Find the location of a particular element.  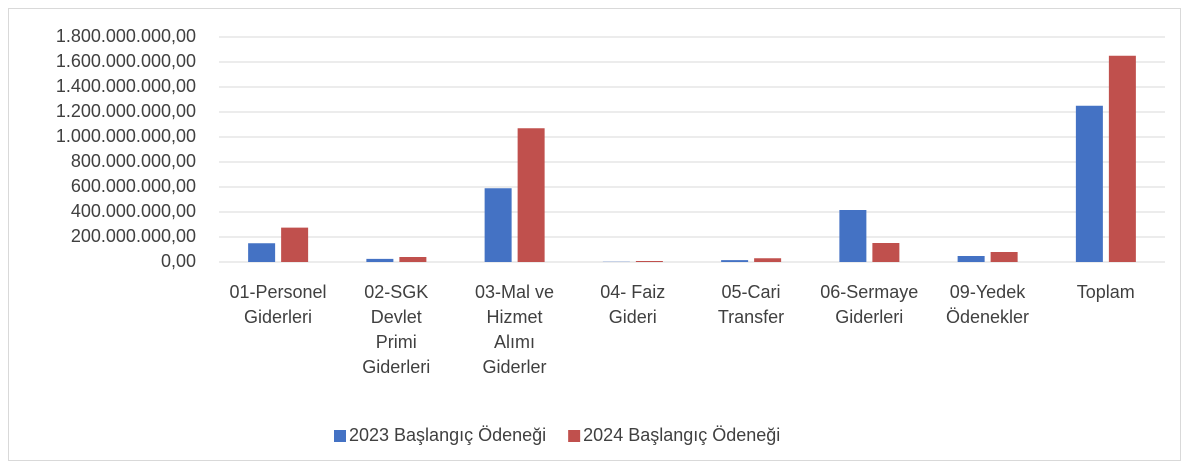

y-tick-label: 1.000.000.000,00 is located at coordinates (126, 136).